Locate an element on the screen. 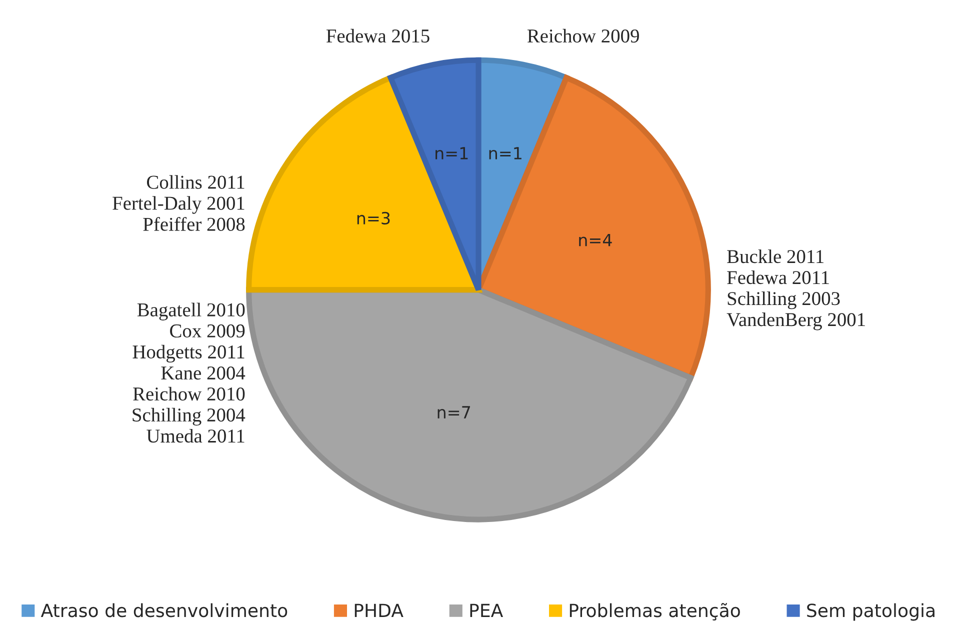 Image resolution: width=957 pixels, height=637 pixels. text: Bagatell 2010 Cox 2009 Hodgetts 2011 Kane 2004 Reichow 2010 Schilling 2004 Umeda 2011 is located at coordinates (189, 372).